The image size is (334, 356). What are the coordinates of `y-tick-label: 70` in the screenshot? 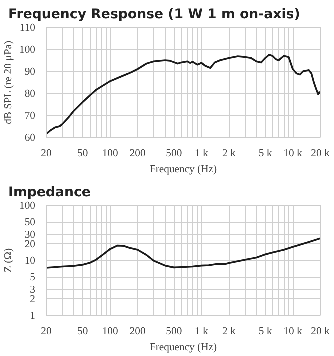 It's located at (30, 116).